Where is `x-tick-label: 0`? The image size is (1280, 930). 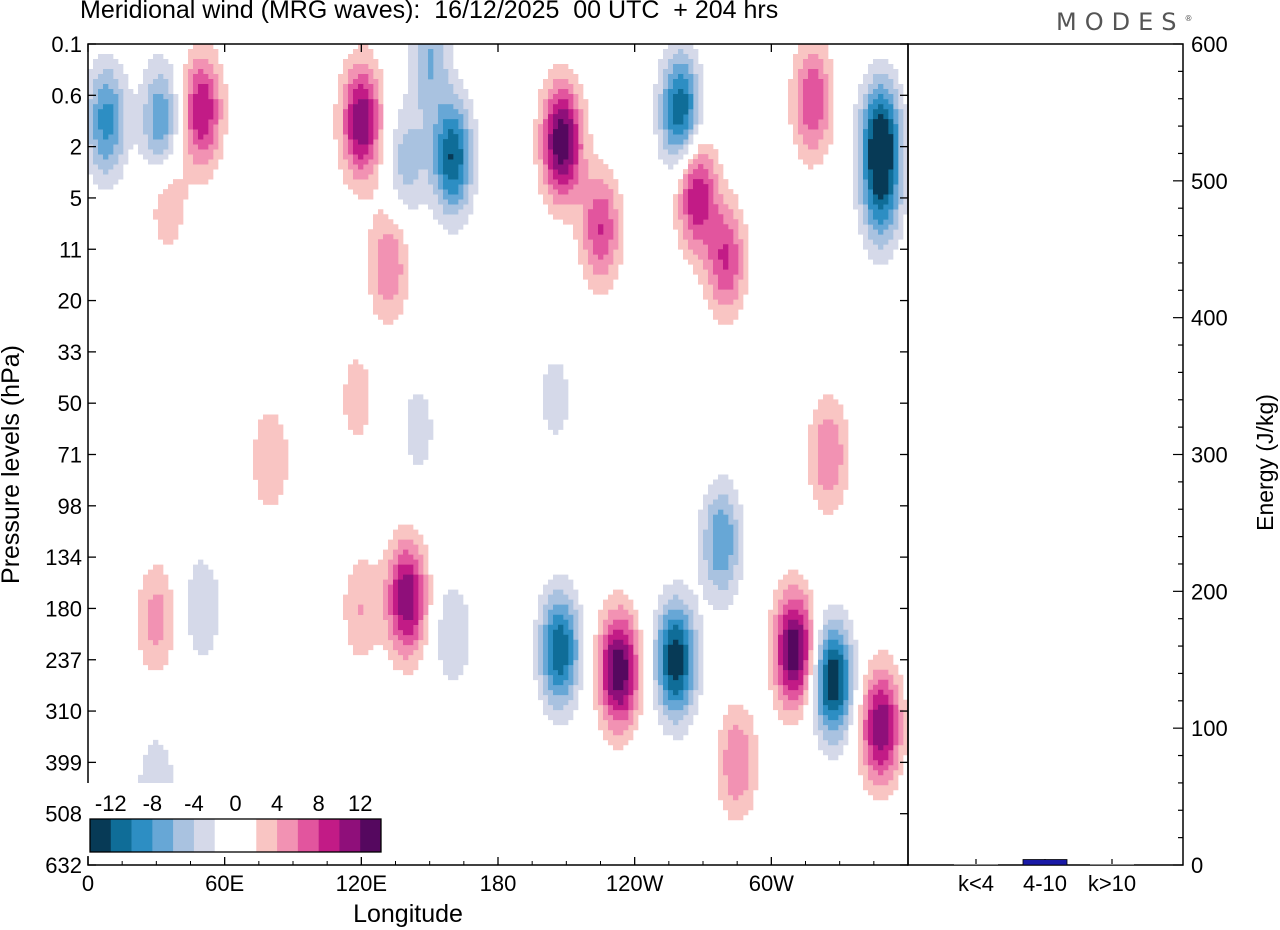 x-tick-label: 0 is located at coordinates (88, 883).